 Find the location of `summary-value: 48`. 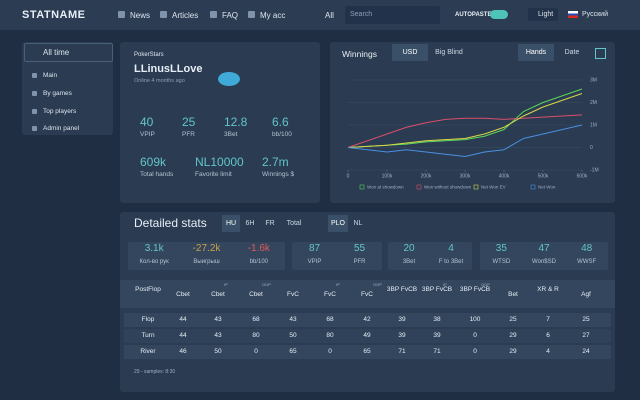

summary-value: 48 is located at coordinates (587, 248).